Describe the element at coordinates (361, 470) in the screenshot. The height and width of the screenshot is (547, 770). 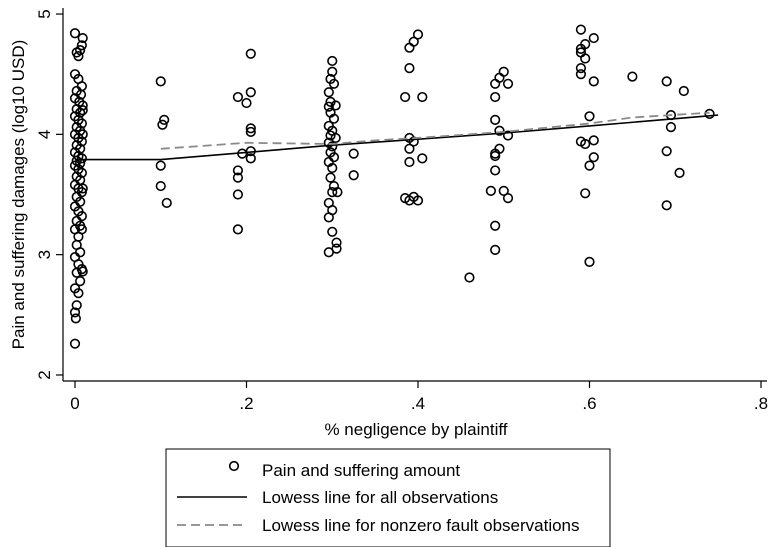
I see `legend-label: Pain and suffering amount` at that location.